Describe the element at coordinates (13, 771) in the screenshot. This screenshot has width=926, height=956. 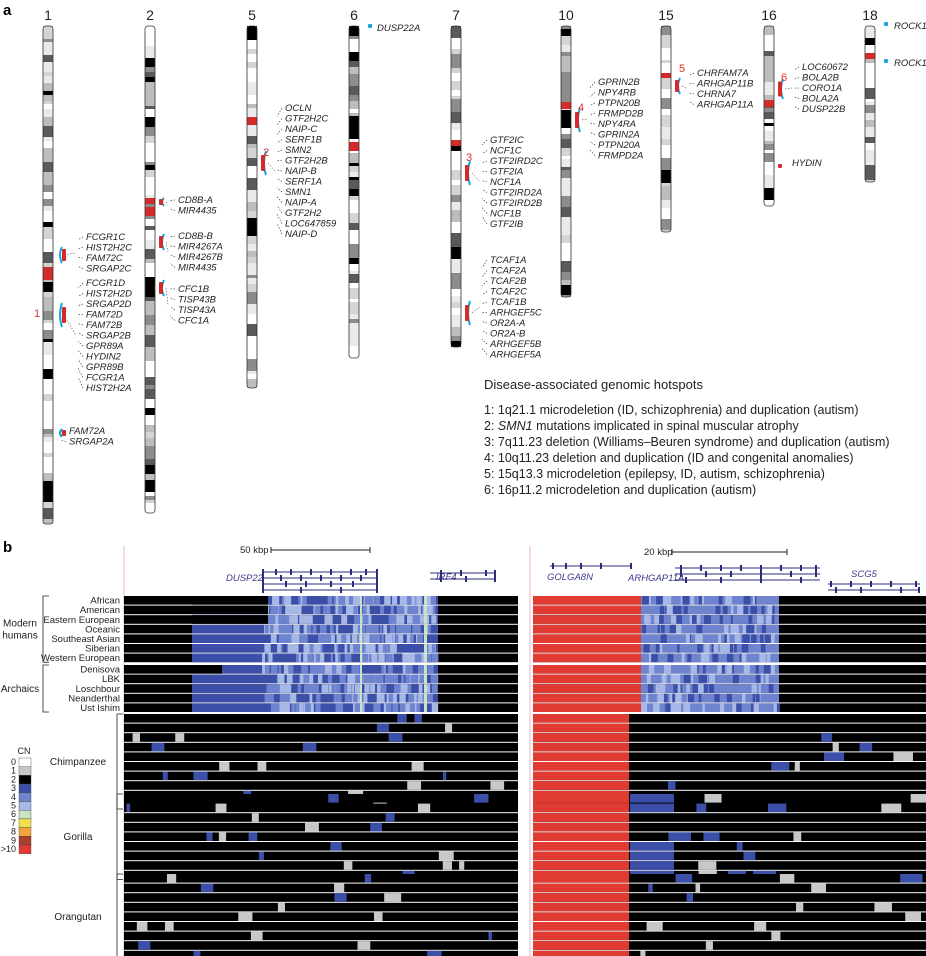
I see `cn-legend-label: 1` at that location.